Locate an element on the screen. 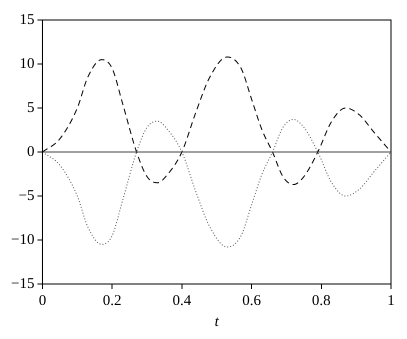  y-tick-label: −5 is located at coordinates (26, 196).